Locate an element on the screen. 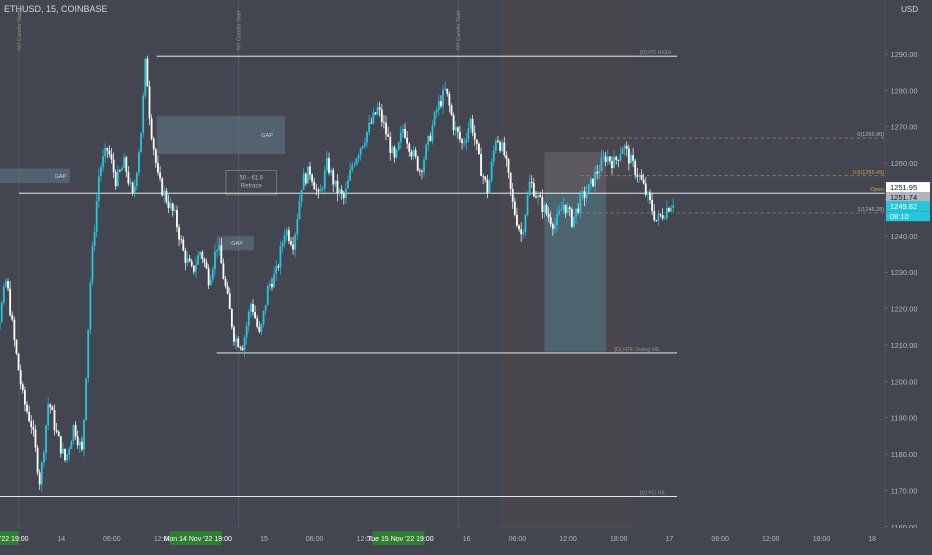 The height and width of the screenshot is (555, 932). price-label-text: 1249.82 is located at coordinates (903, 206).